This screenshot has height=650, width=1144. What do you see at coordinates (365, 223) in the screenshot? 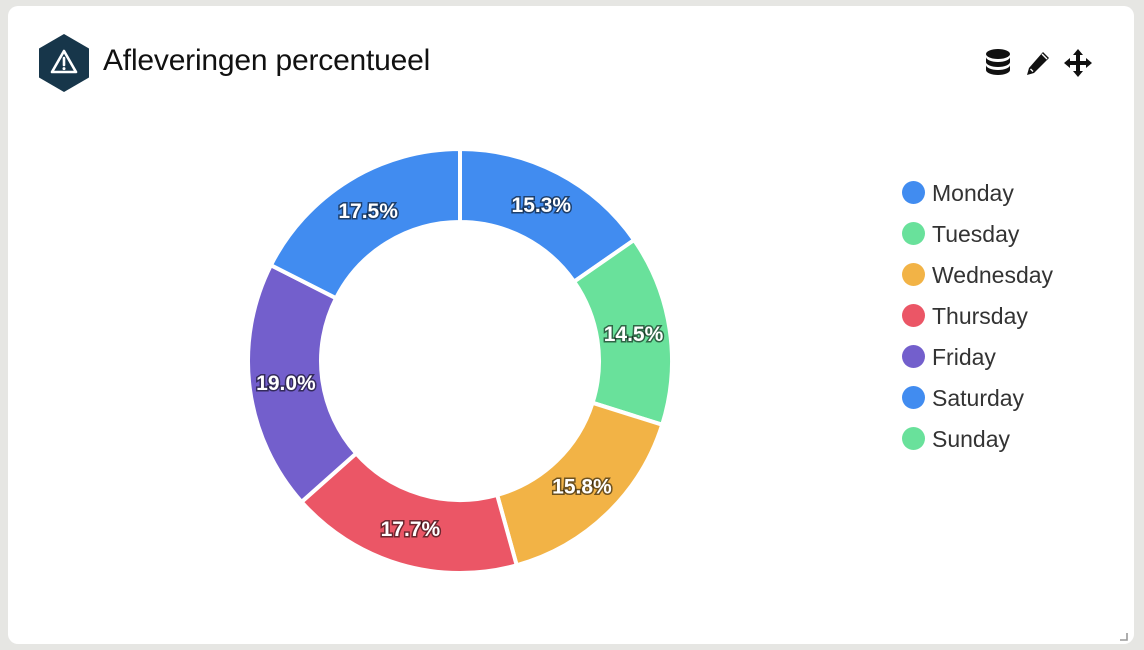
I see `slice-saturday` at bounding box center [365, 223].